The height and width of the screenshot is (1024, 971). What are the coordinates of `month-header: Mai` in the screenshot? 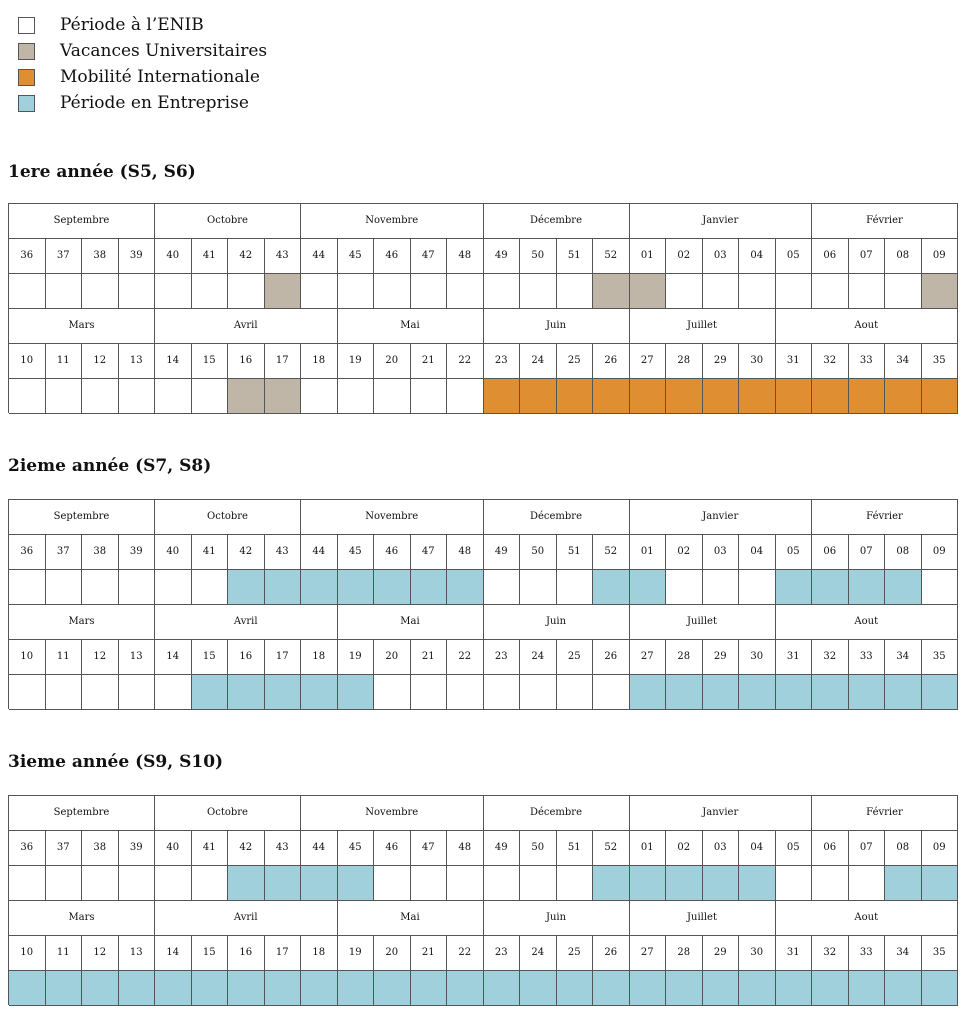 It's located at (410, 918).